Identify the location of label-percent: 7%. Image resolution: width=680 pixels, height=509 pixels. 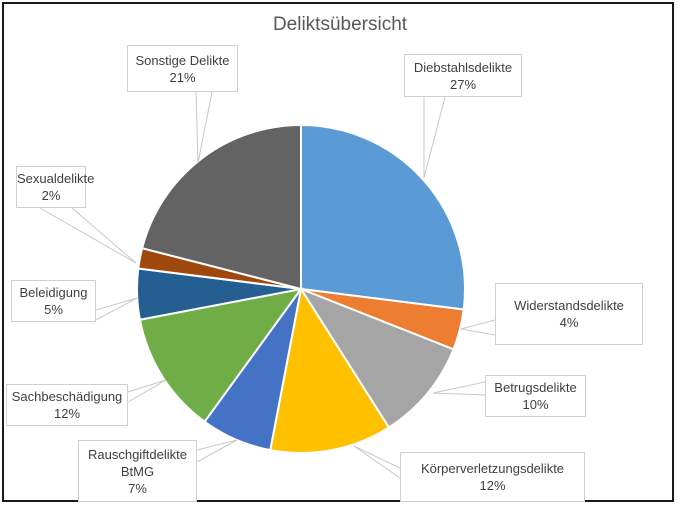
(137, 488).